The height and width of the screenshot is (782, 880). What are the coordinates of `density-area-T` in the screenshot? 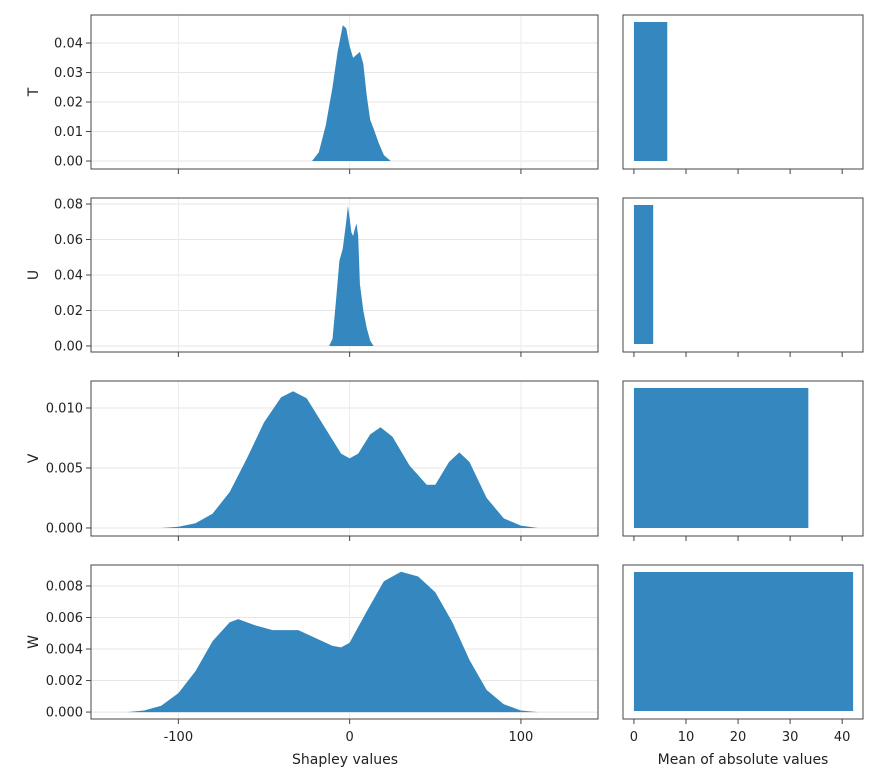 It's located at (351, 93).